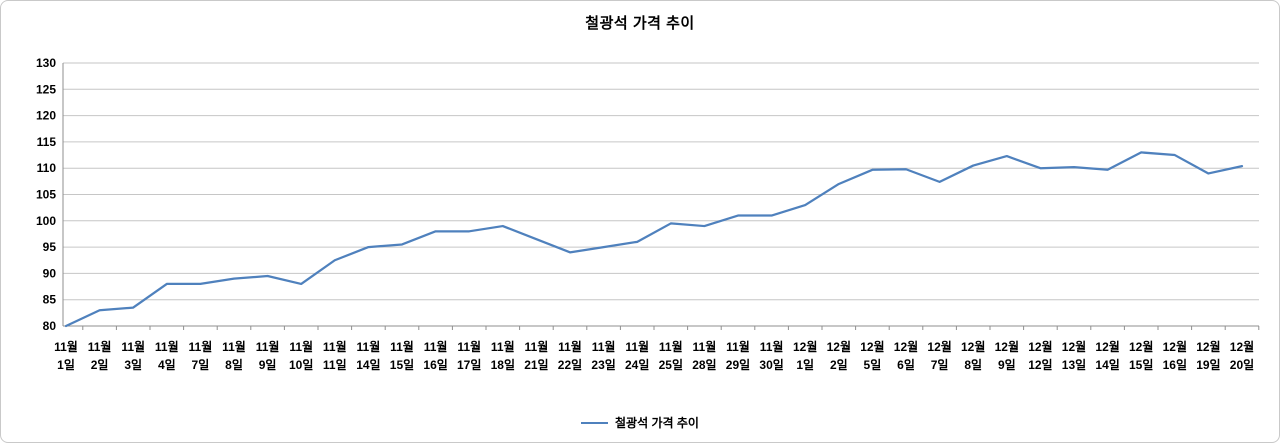 The image size is (1280, 443). Describe the element at coordinates (46, 89) in the screenshot. I see `y-axis-tick-label: 125` at that location.